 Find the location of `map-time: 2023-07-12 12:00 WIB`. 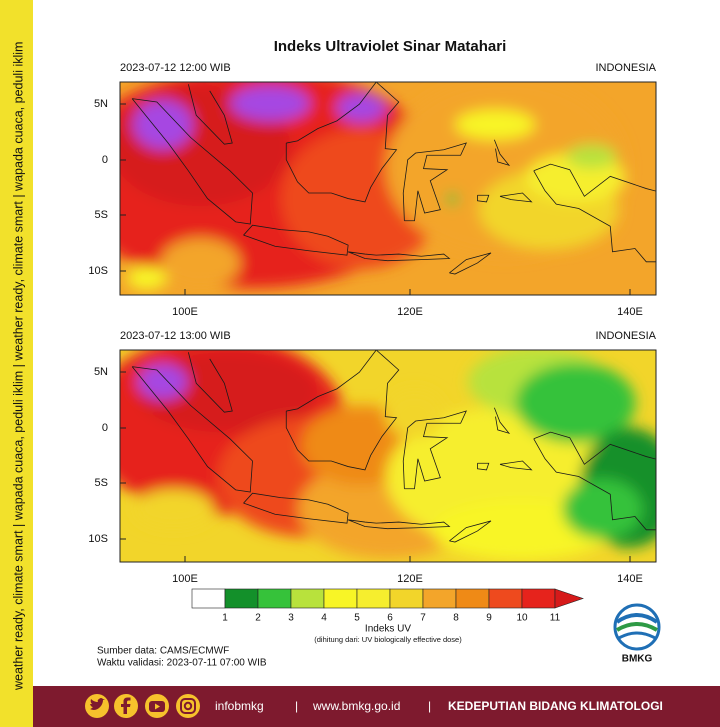

map-time: 2023-07-12 12:00 WIB is located at coordinates (175, 68).